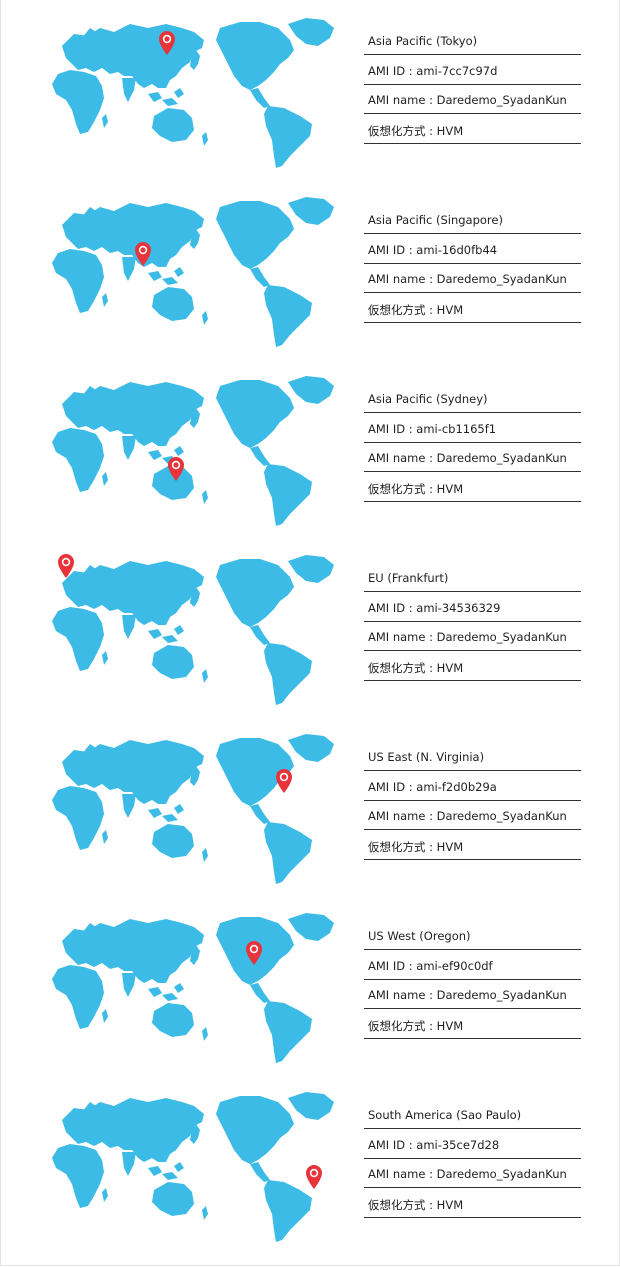 The height and width of the screenshot is (1267, 620). I want to click on region-title: Asia Pacific (Tokyo), so click(472, 41).